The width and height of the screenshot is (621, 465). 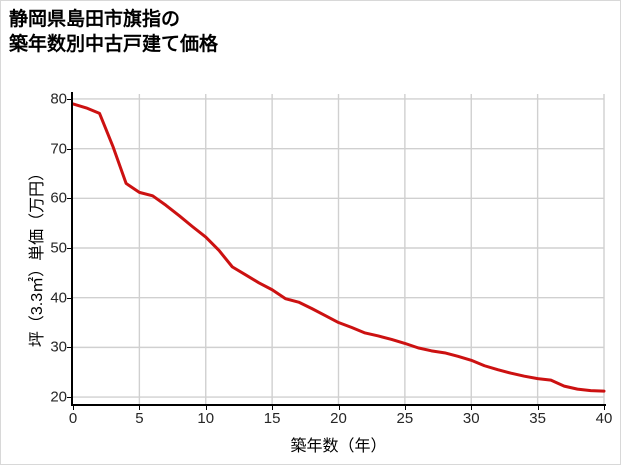 I want to click on y-tick-label: 80, so click(x=58, y=99).